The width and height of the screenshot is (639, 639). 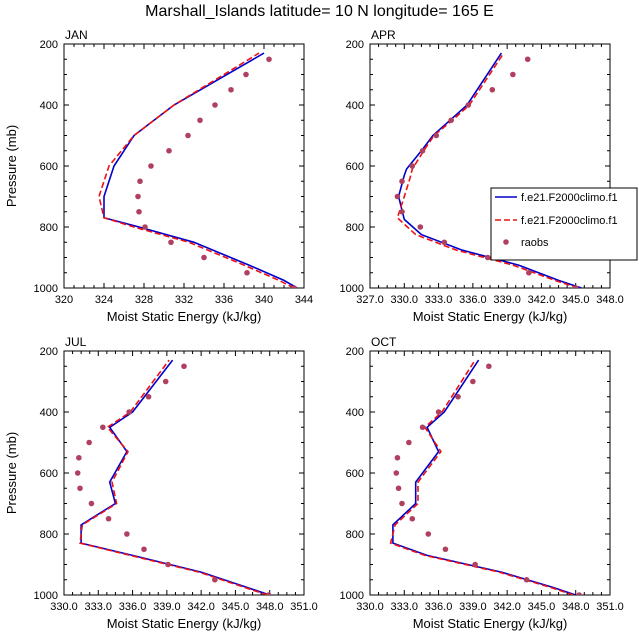 What do you see at coordinates (506, 242) in the screenshot?
I see `legend-marker-raobs` at bounding box center [506, 242].